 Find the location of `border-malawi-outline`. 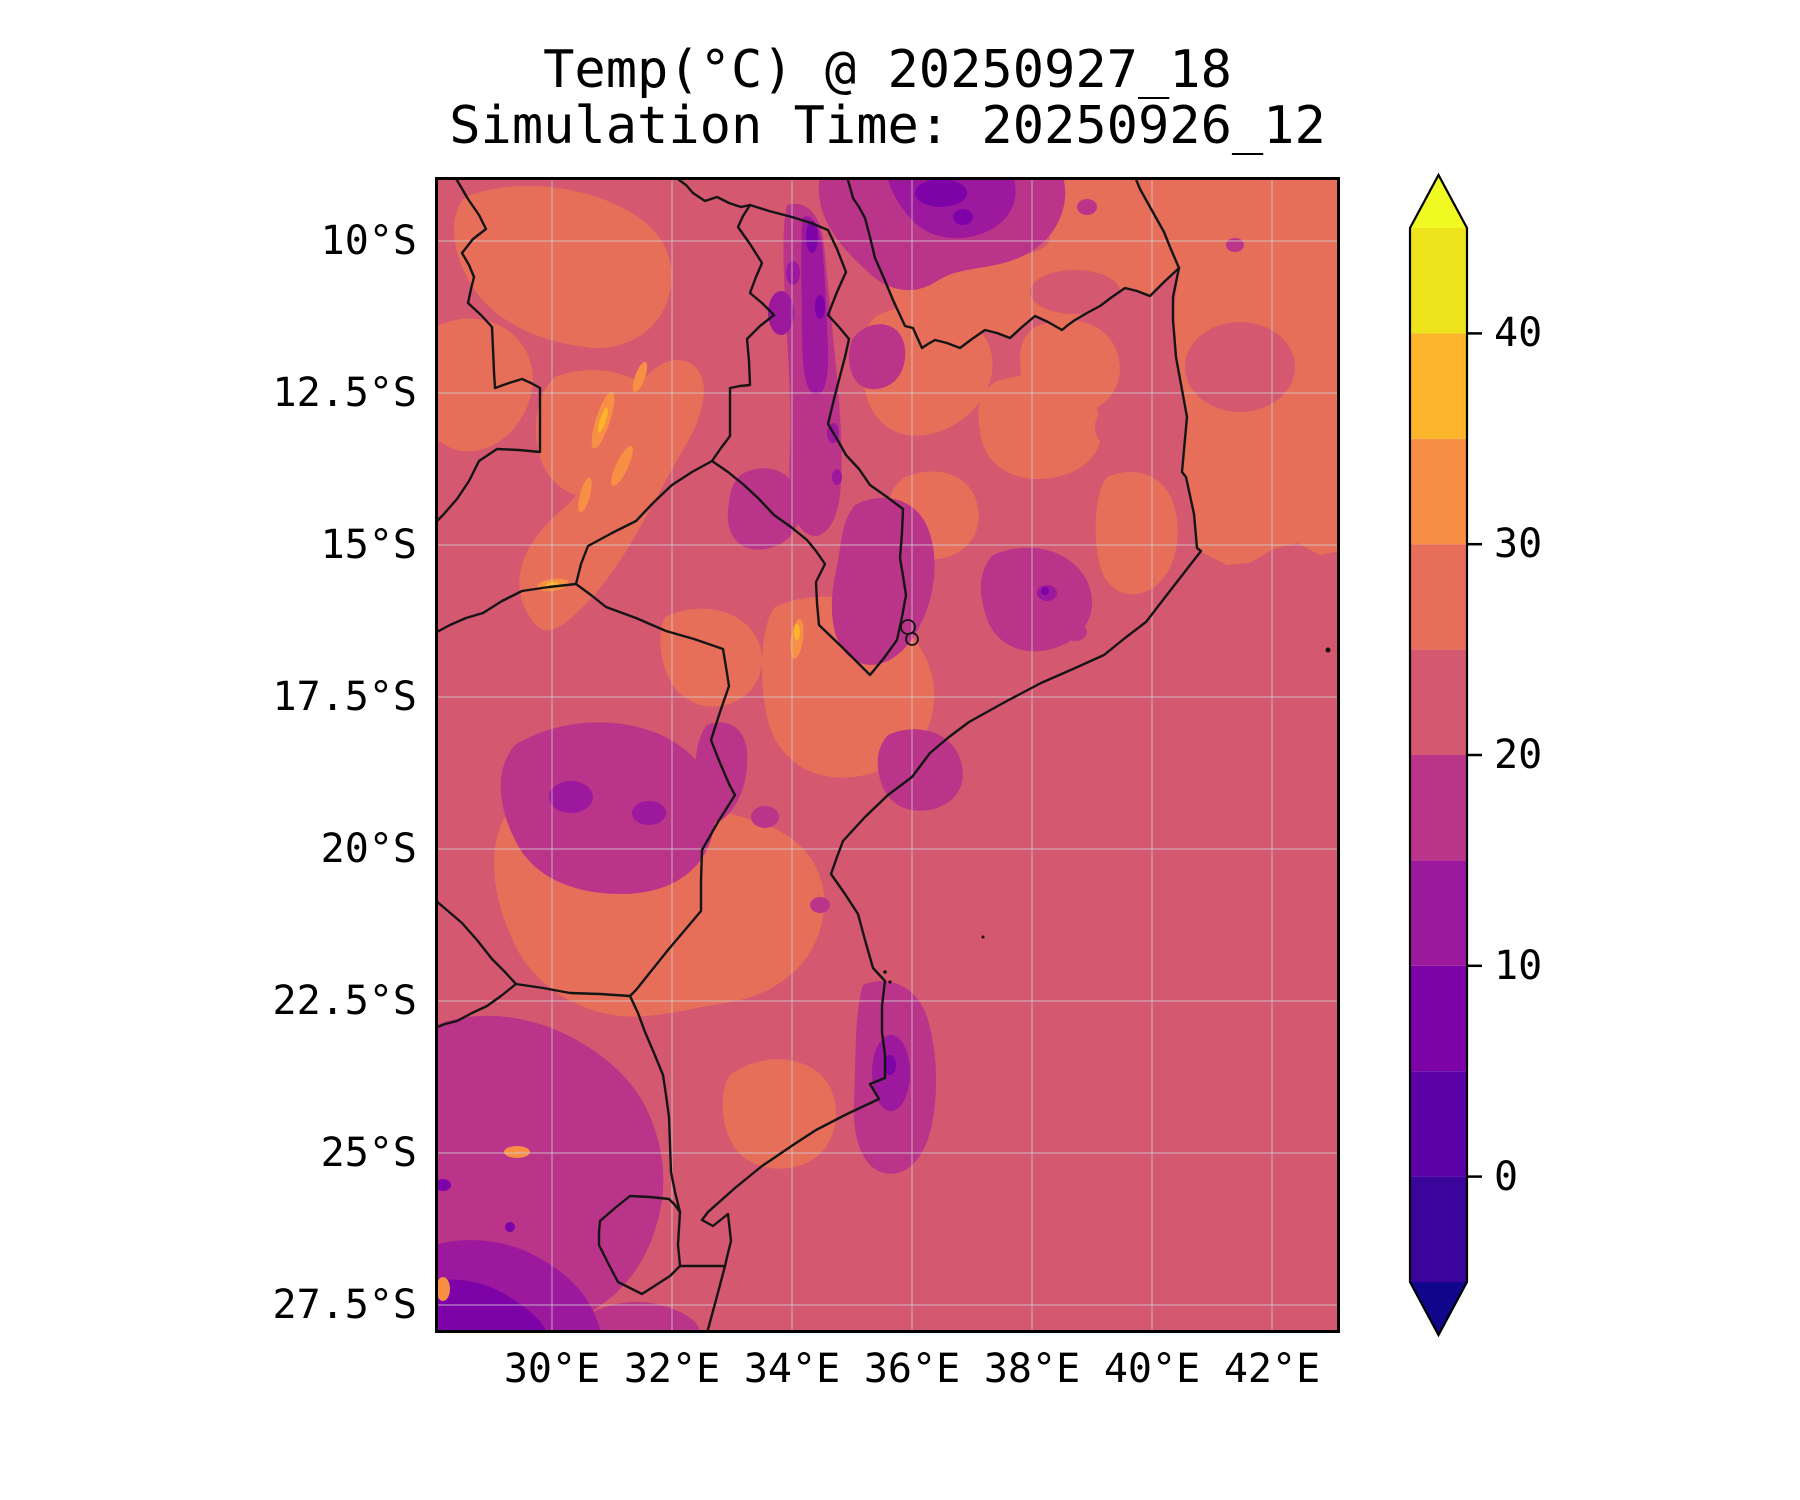

border-malawi-outline is located at coordinates (809, 440).